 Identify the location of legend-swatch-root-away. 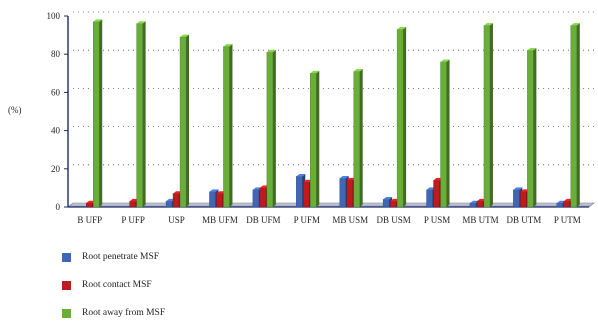
(66, 313).